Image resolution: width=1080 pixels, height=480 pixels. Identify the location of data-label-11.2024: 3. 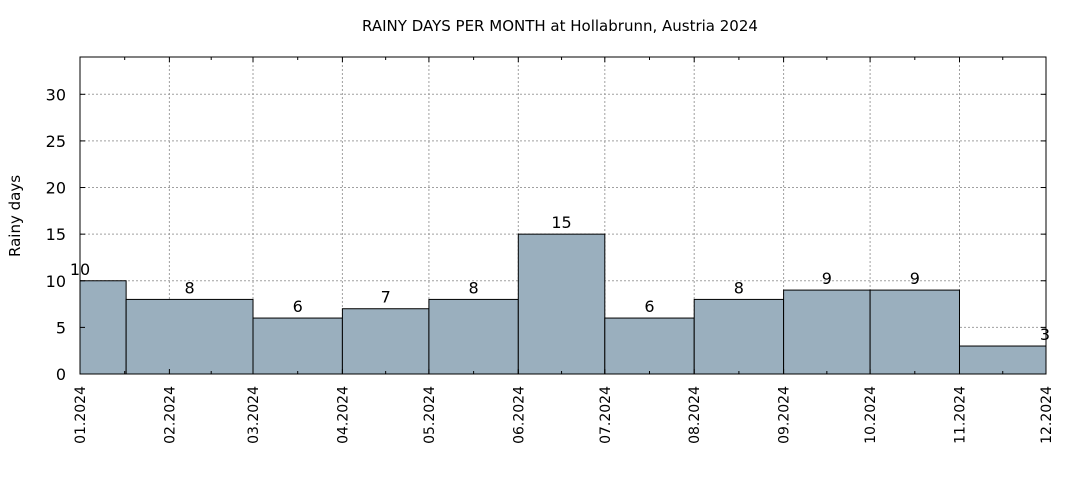
(1045, 334).